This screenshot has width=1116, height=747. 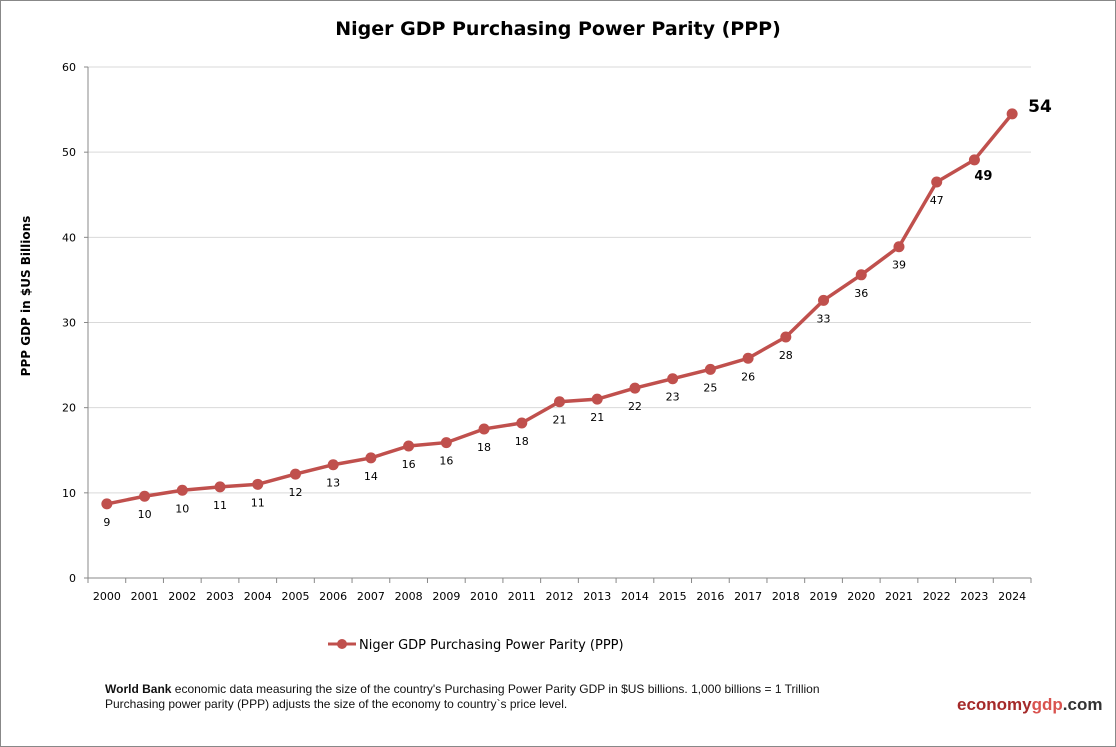 I want to click on data-label: 22, so click(x=635, y=406).